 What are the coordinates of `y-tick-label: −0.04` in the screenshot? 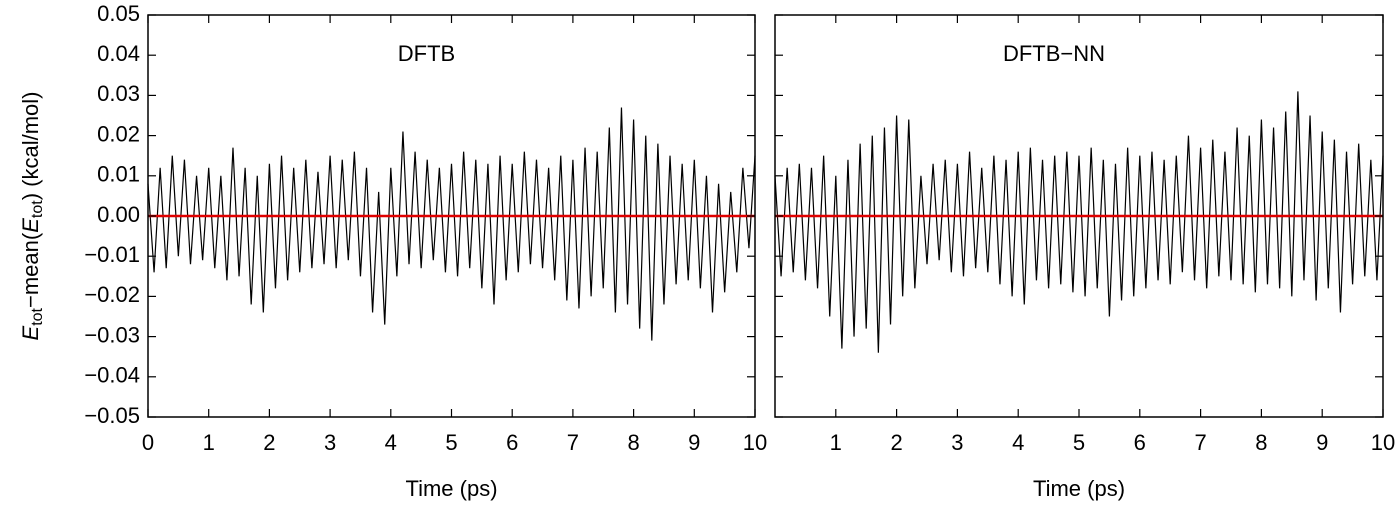 It's located at (112, 375).